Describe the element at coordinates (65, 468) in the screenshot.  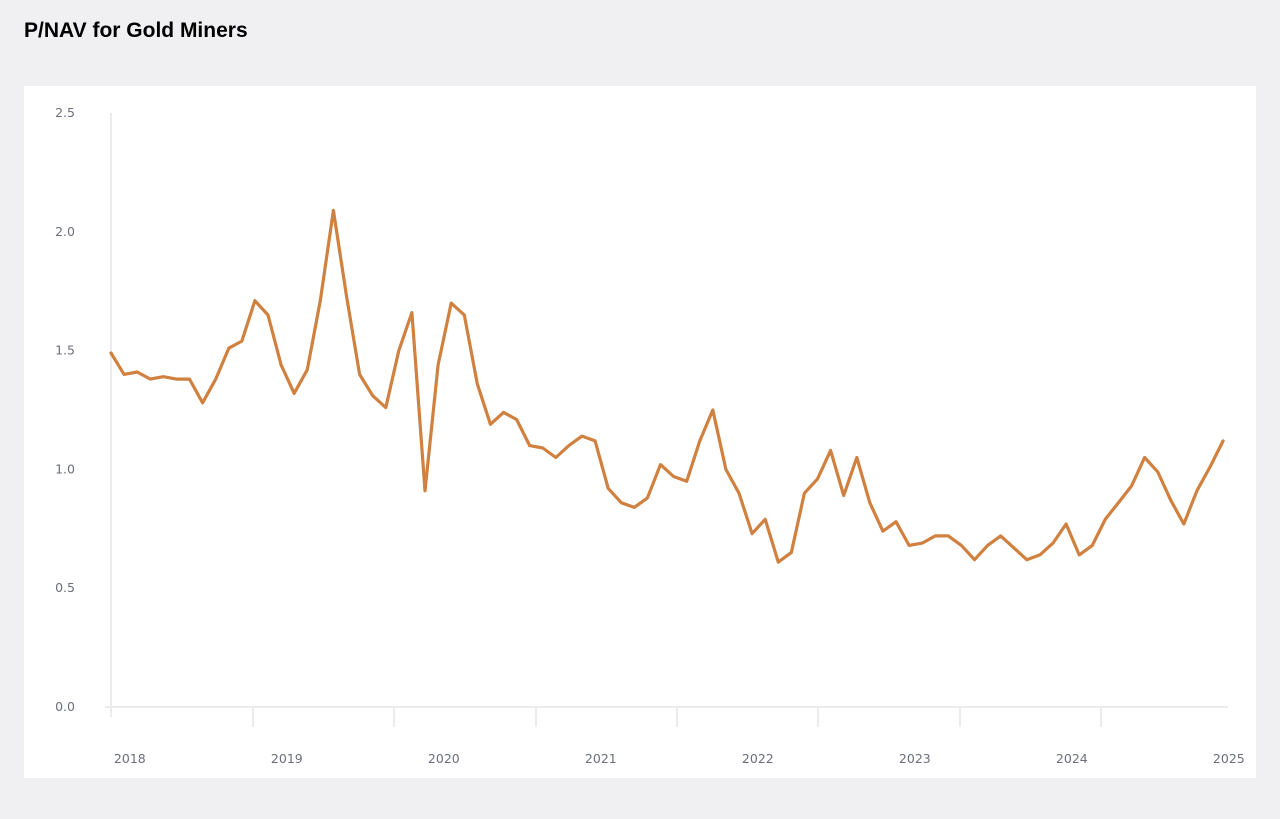
I see `y-tick-label: 1.0` at that location.